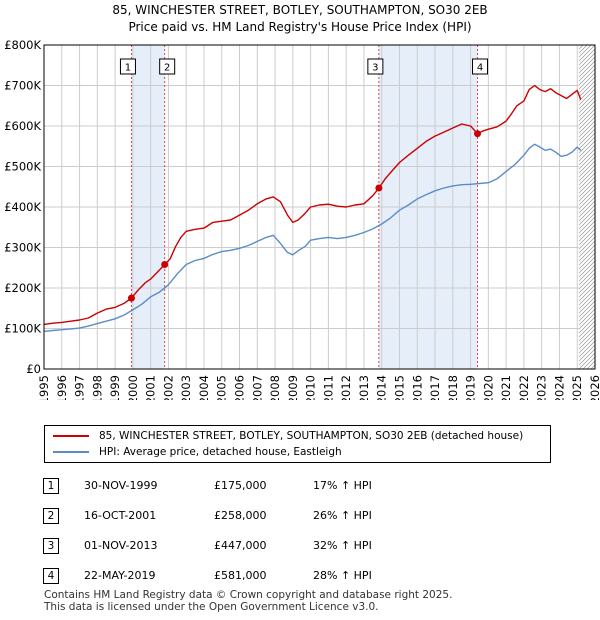 The image size is (600, 620). Describe the element at coordinates (559, 387) in the screenshot. I see `x-tick-label: 2024` at that location.